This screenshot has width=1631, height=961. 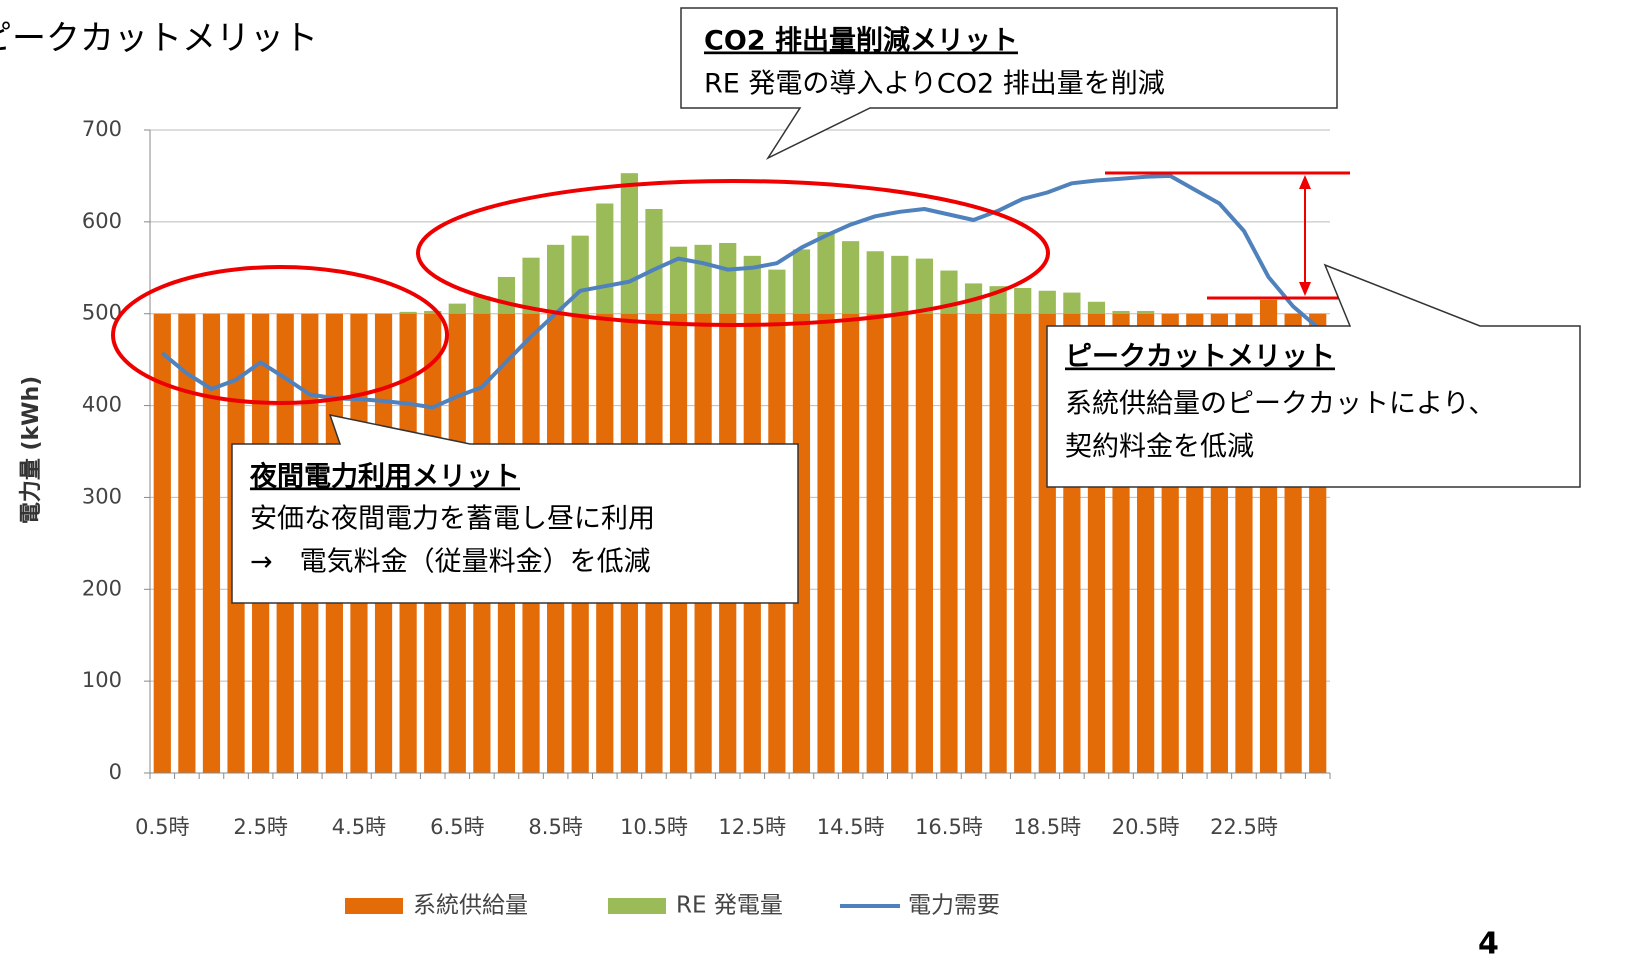 What do you see at coordinates (115, 772) in the screenshot?
I see `y-tick-label: 0` at bounding box center [115, 772].